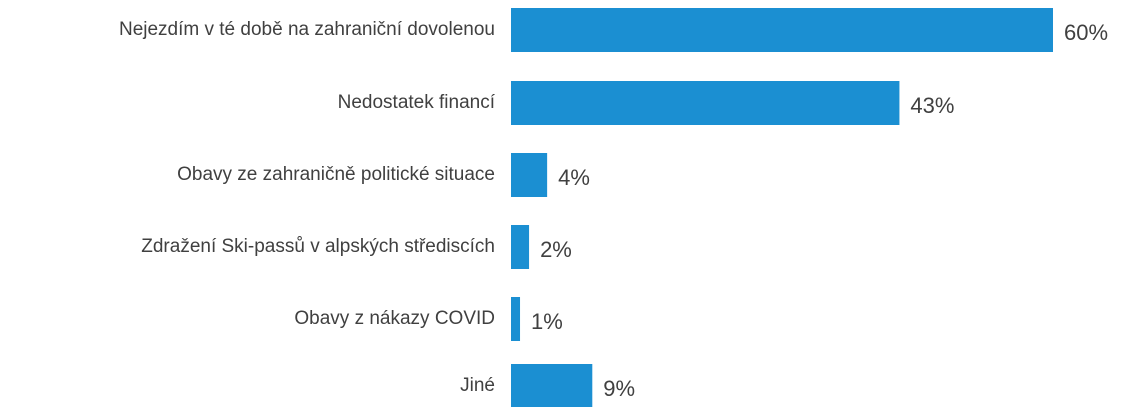  I want to click on category-label: Nedostatek financí, so click(417, 102).